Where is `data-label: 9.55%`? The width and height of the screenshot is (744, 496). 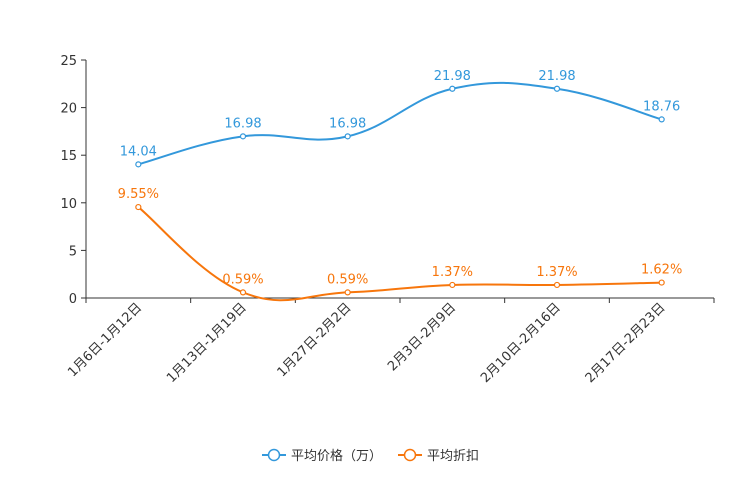
data-label: 9.55% is located at coordinates (138, 194).